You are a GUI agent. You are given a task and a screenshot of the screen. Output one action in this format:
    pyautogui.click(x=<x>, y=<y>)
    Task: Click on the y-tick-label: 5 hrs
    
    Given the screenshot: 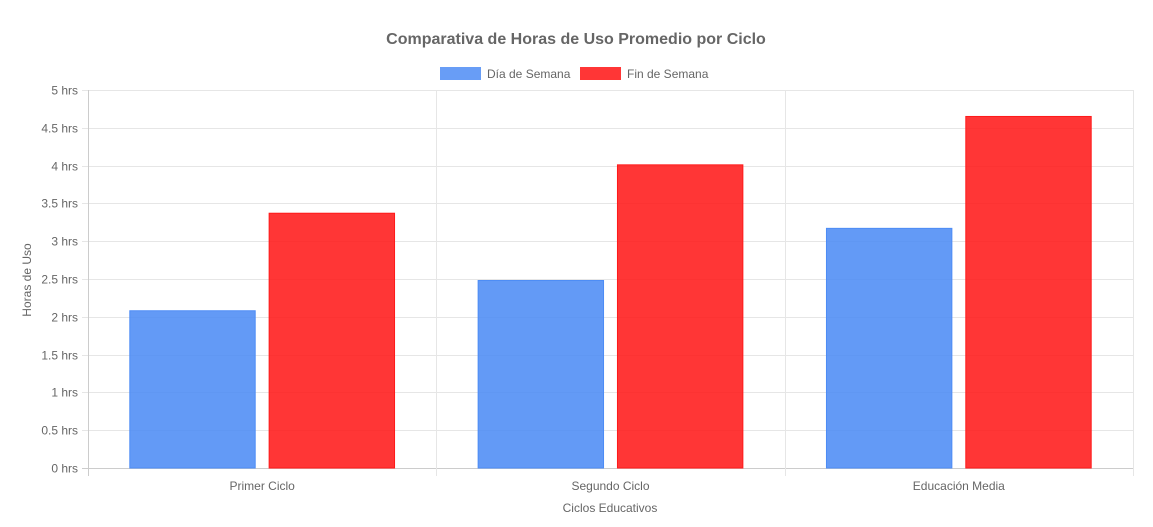 What is the action you would take?
    pyautogui.click(x=64, y=91)
    